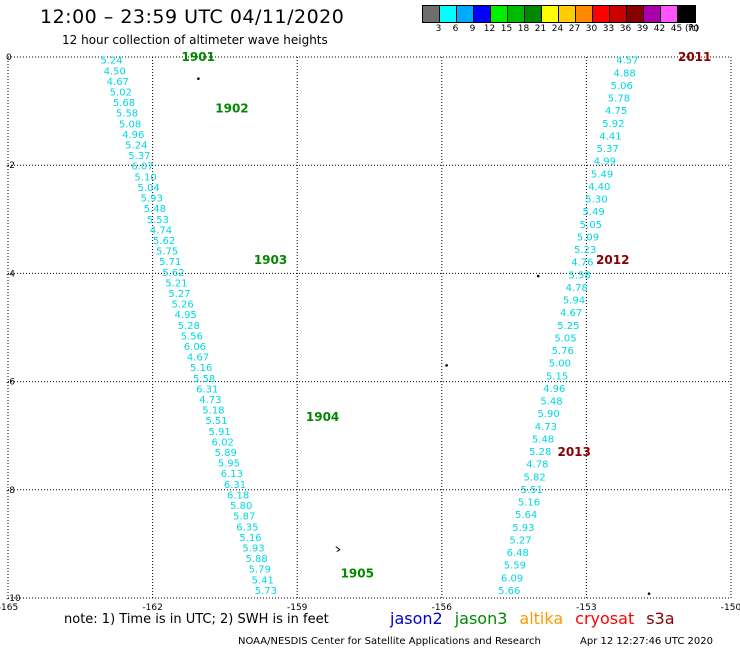 The height and width of the screenshot is (650, 740). What do you see at coordinates (512, 578) in the screenshot?
I see `wave-height-value: 6.09` at bounding box center [512, 578].